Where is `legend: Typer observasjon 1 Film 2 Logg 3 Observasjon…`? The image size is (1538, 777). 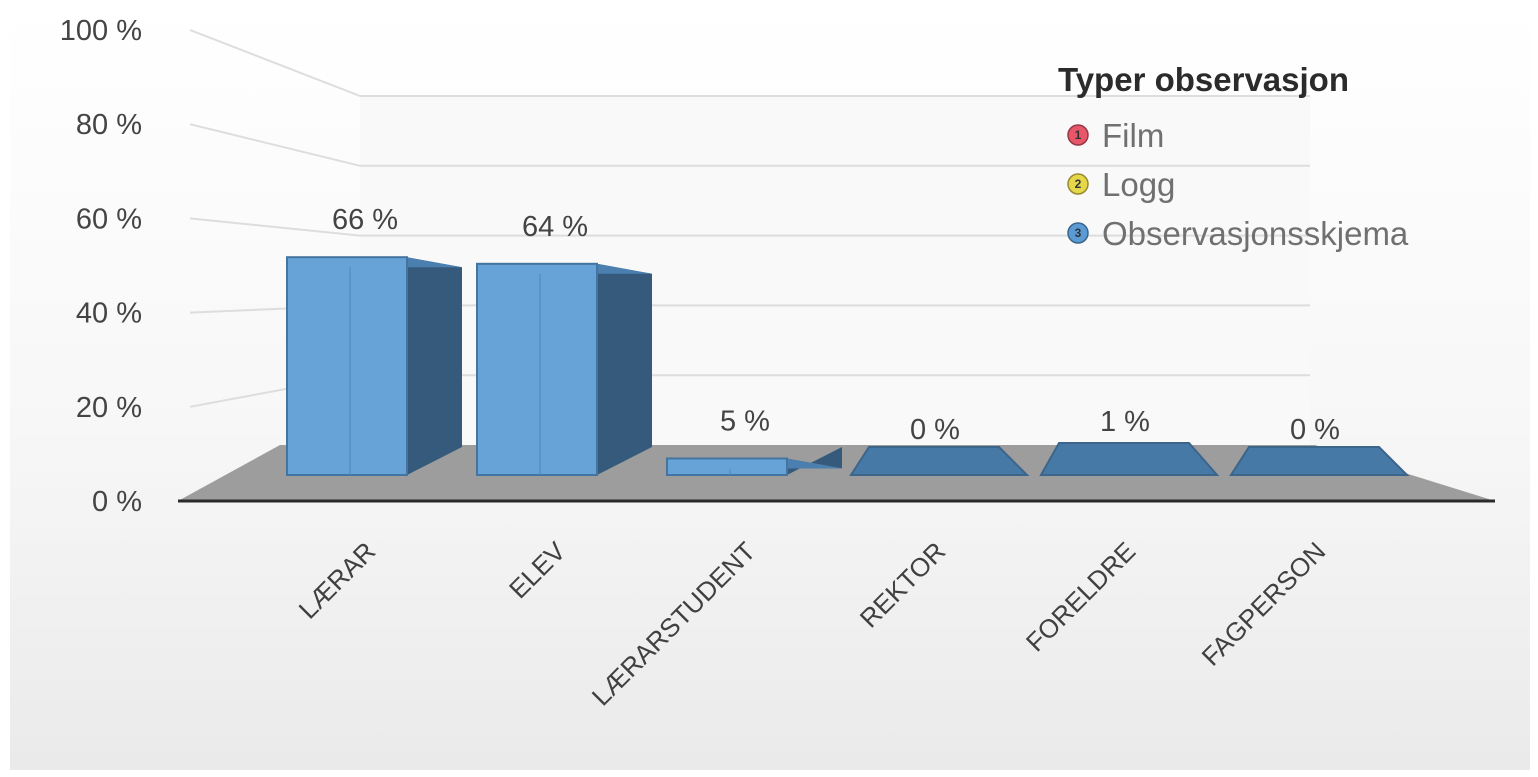 legend: Typer observasjon 1 Film 2 Logg 3 Observasjon… is located at coordinates (1233, 156).